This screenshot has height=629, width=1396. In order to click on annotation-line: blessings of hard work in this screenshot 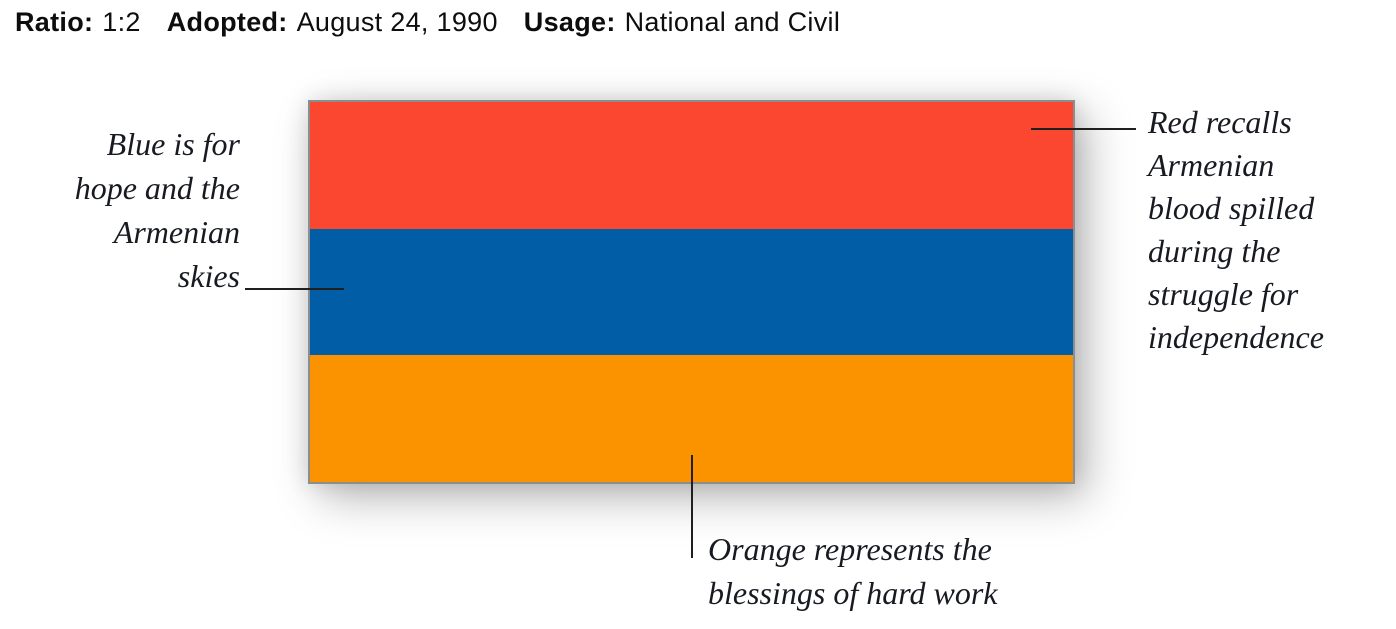, I will do `click(853, 593)`.